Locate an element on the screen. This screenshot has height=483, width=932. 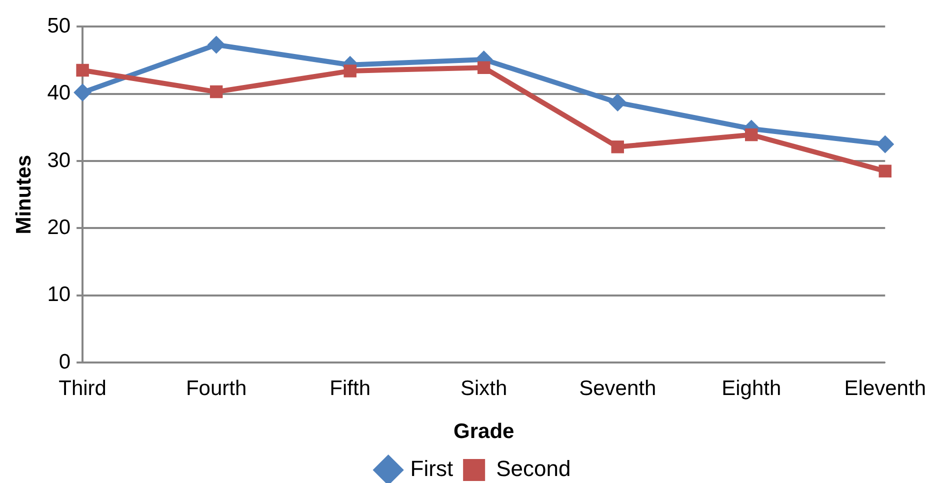
y-tick-label: 0 is located at coordinates (64, 362).